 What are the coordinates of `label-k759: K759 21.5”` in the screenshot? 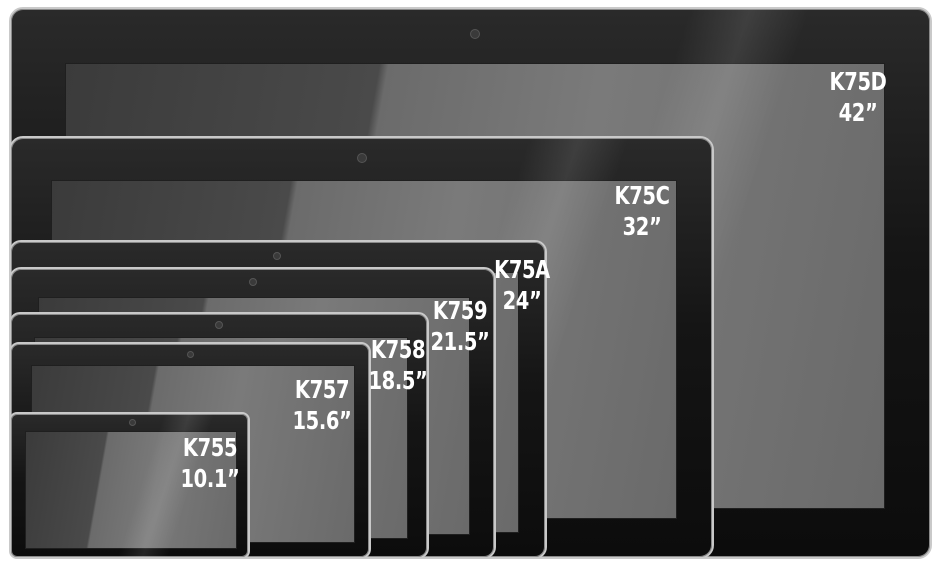 It's located at (460, 326).